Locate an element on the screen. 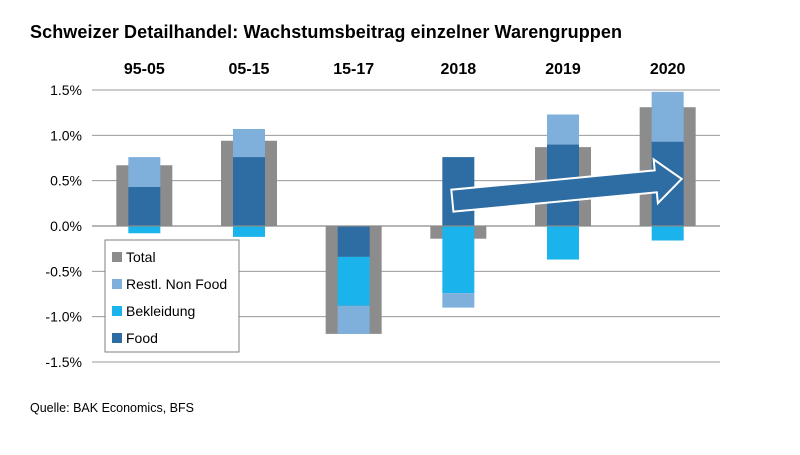 The width and height of the screenshot is (800, 455). y-tick-label: 1.5% is located at coordinates (66, 90).